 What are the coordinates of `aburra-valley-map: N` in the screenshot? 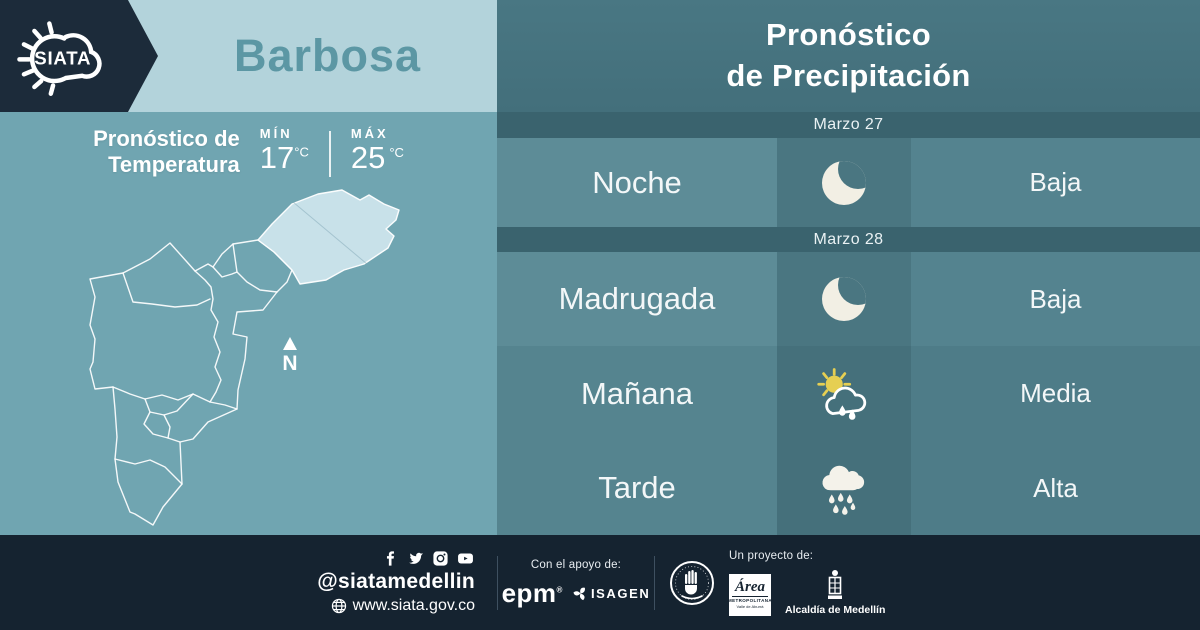 It's located at (244, 357).